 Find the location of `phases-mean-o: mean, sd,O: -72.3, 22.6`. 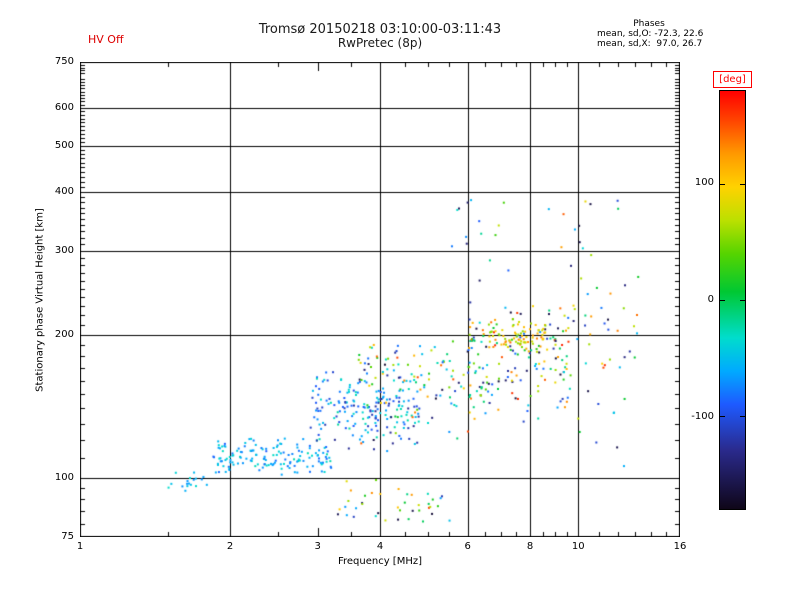

phases-mean-o: mean, sd,O: -72.3, 22.6 is located at coordinates (650, 34).